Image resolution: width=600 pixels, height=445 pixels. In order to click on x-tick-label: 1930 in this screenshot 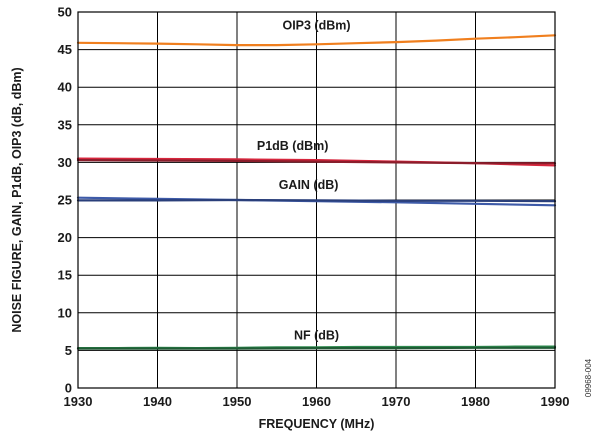, I will do `click(78, 401)`.